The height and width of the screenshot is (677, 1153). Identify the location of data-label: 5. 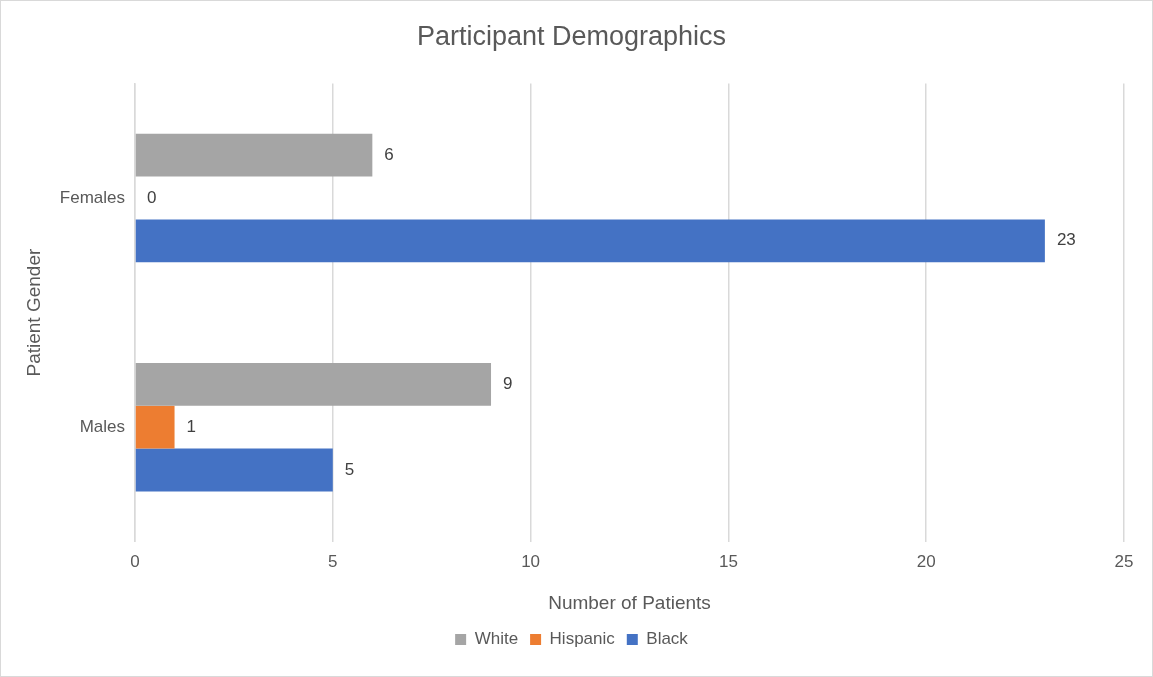
(349, 469).